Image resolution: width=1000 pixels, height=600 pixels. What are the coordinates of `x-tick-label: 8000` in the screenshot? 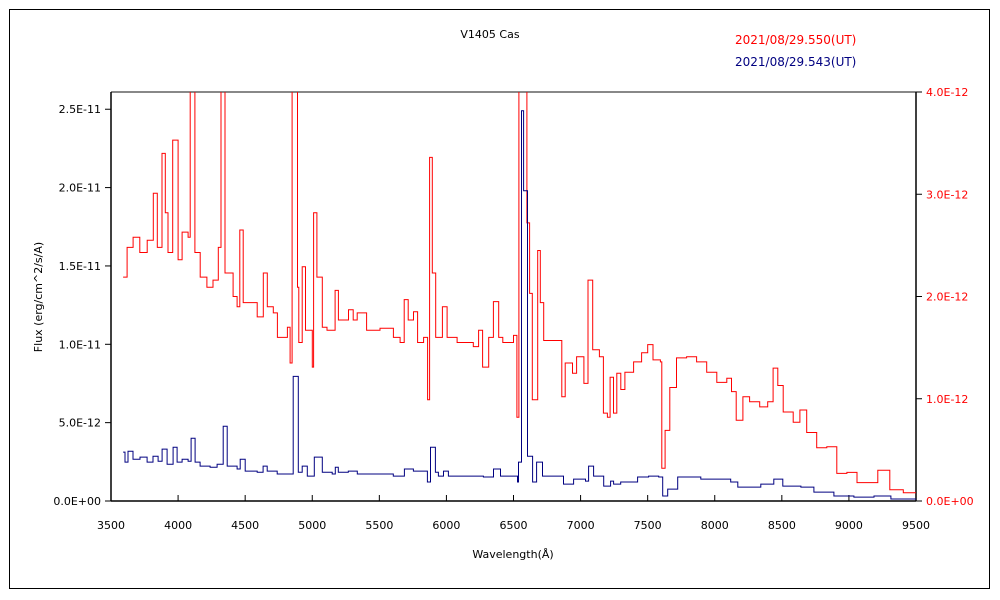 It's located at (715, 525).